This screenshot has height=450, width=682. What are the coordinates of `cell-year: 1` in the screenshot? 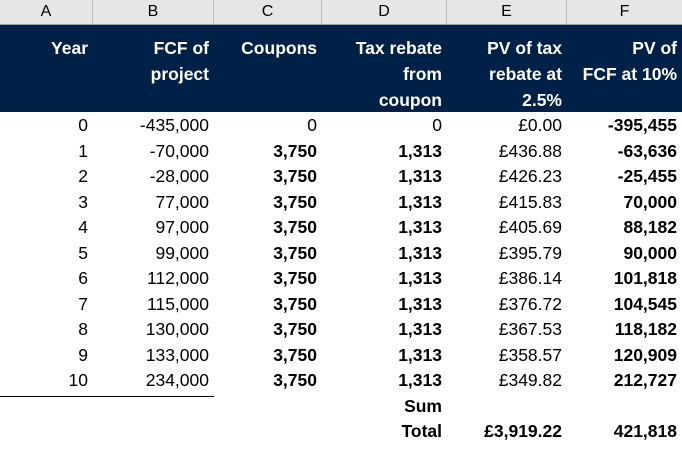 It's located at (83, 150).